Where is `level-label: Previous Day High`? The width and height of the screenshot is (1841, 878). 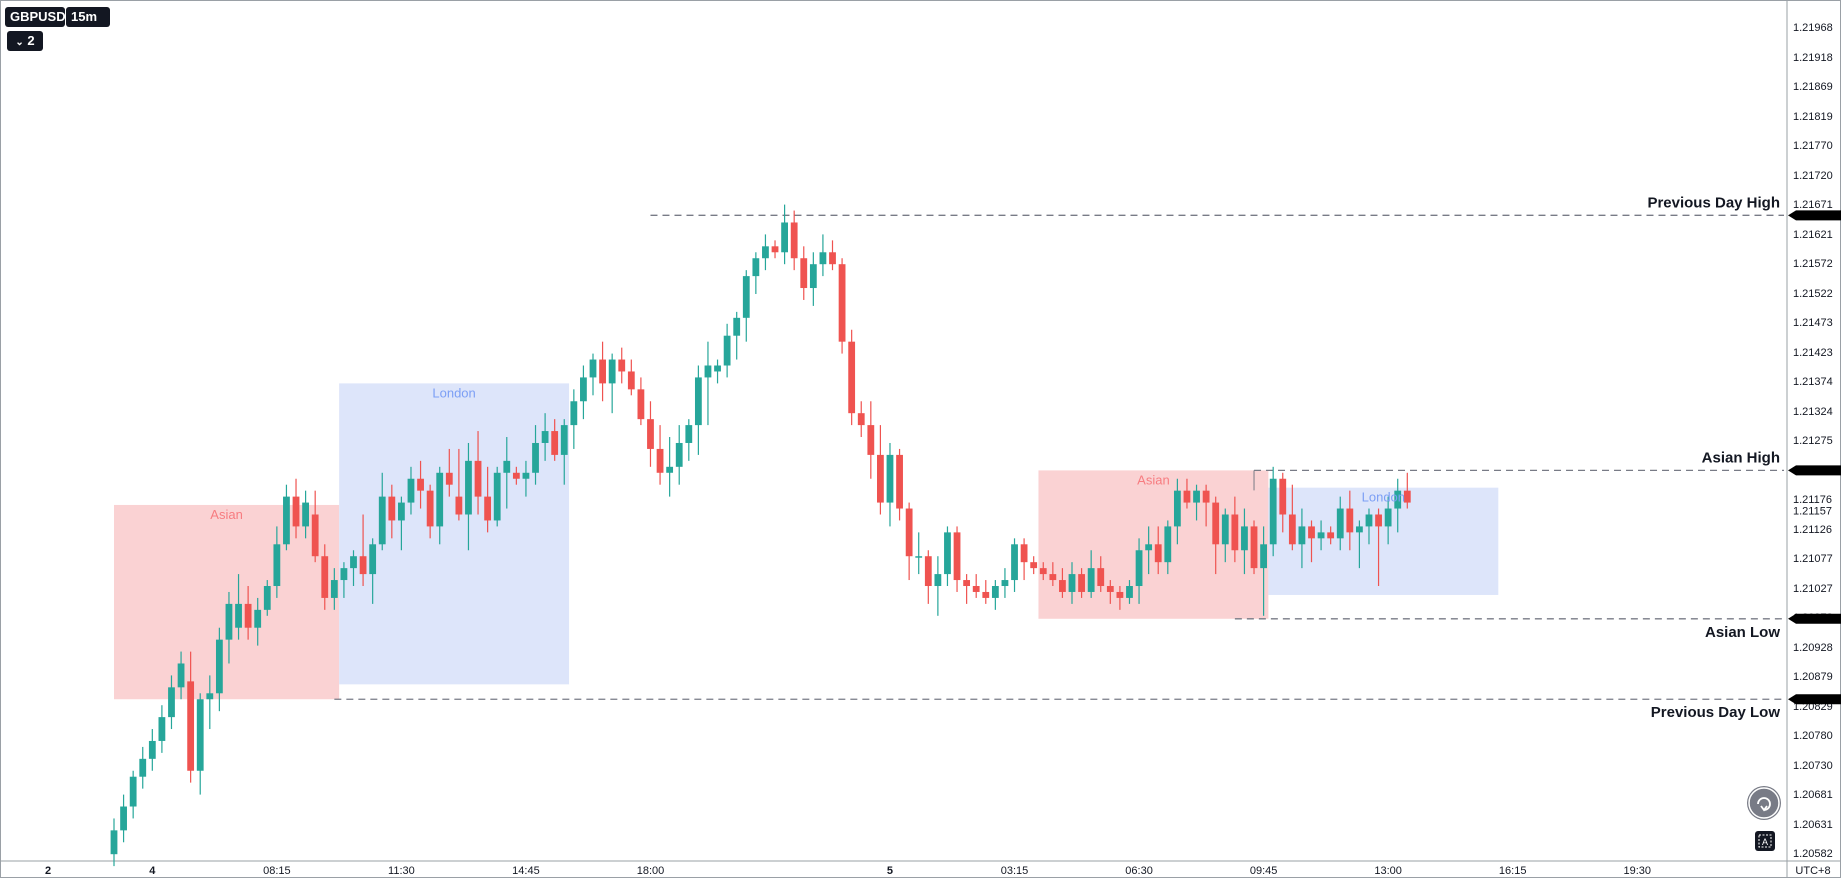 level-label: Previous Day High is located at coordinates (1713, 202).